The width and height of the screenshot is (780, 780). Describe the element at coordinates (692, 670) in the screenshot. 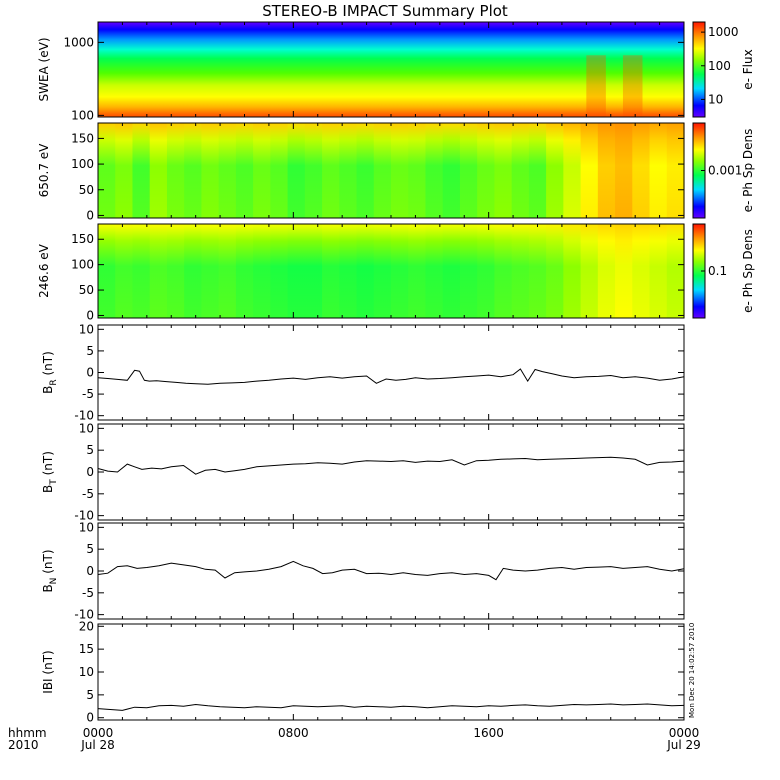

I see `timestamp-label: Mon Dec 20 14:02:57 2010` at that location.